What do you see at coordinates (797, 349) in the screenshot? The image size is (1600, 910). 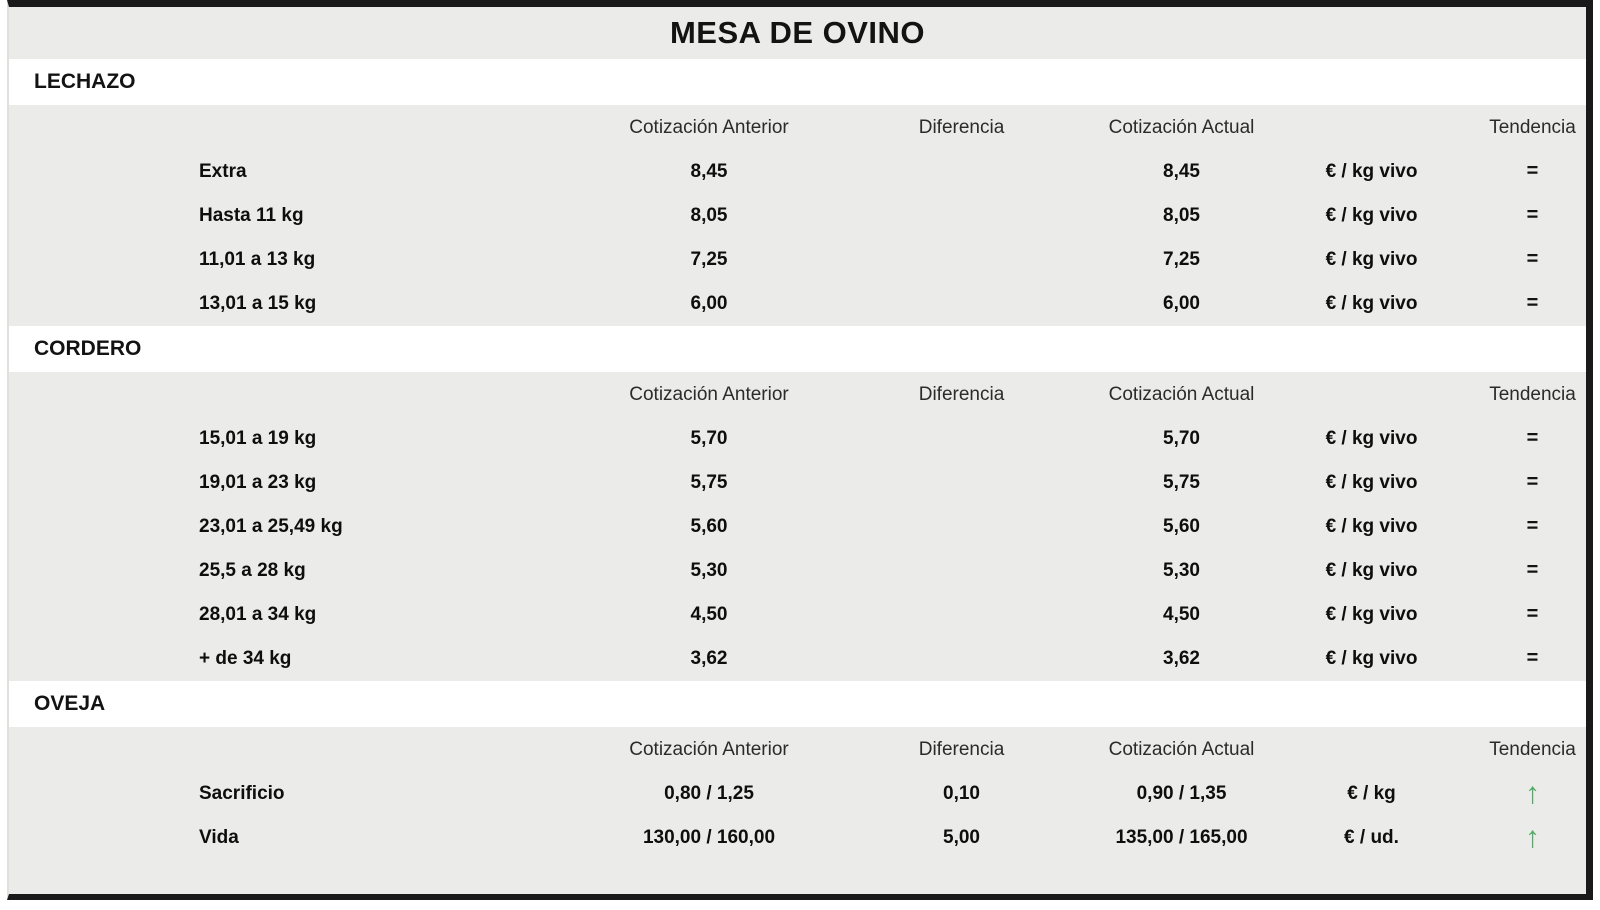 I see `section-band: CORDERO` at bounding box center [797, 349].